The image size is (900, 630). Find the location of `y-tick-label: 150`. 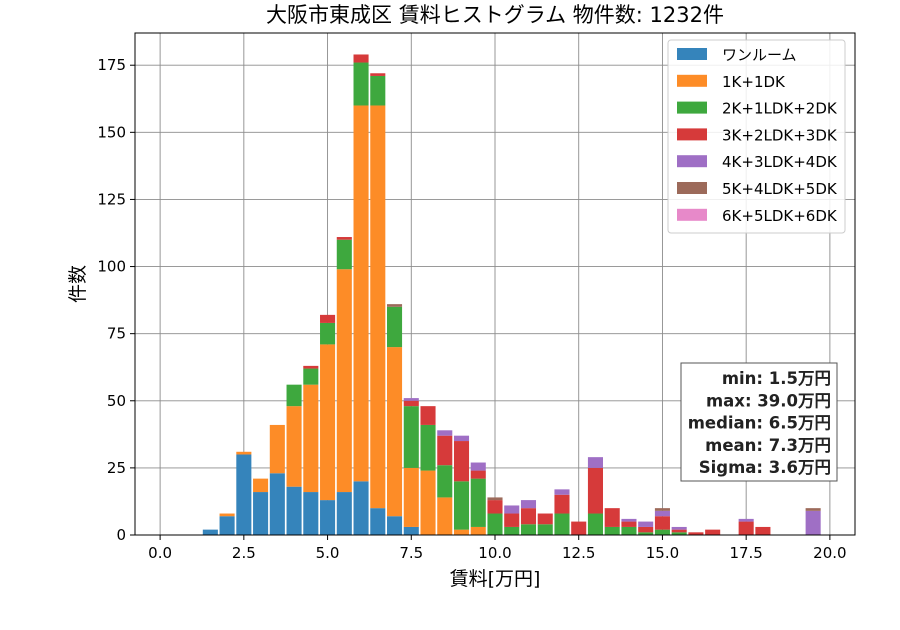

y-tick-label: 150 is located at coordinates (111, 132).